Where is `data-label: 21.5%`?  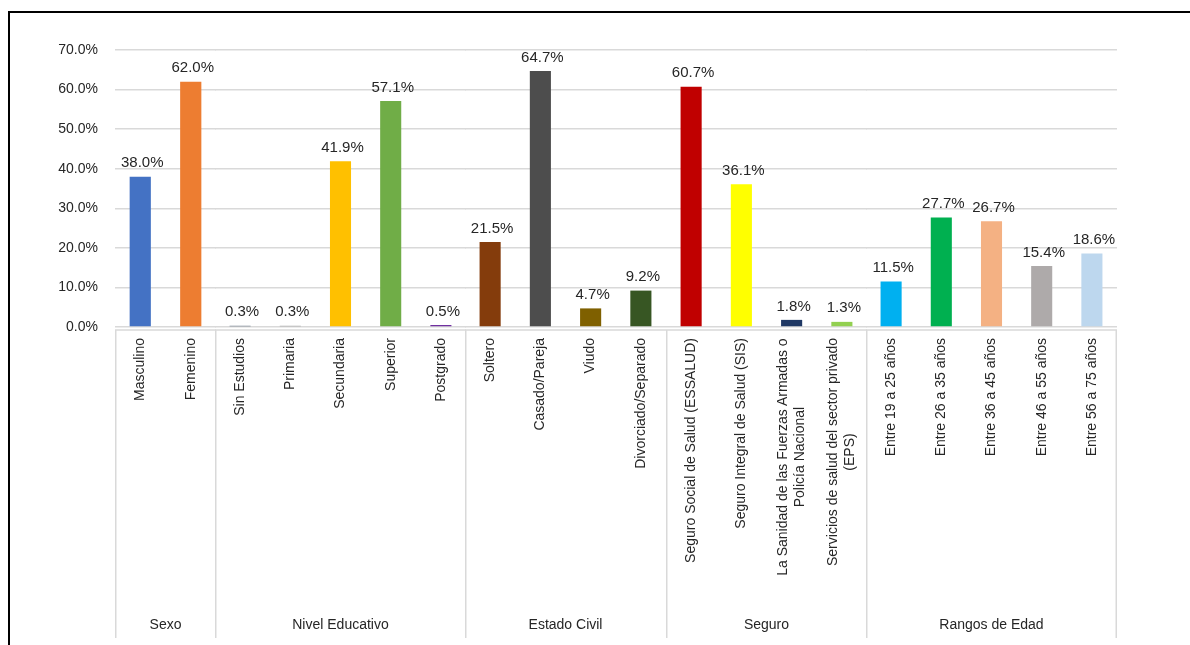
data-label: 21.5% is located at coordinates (492, 227).